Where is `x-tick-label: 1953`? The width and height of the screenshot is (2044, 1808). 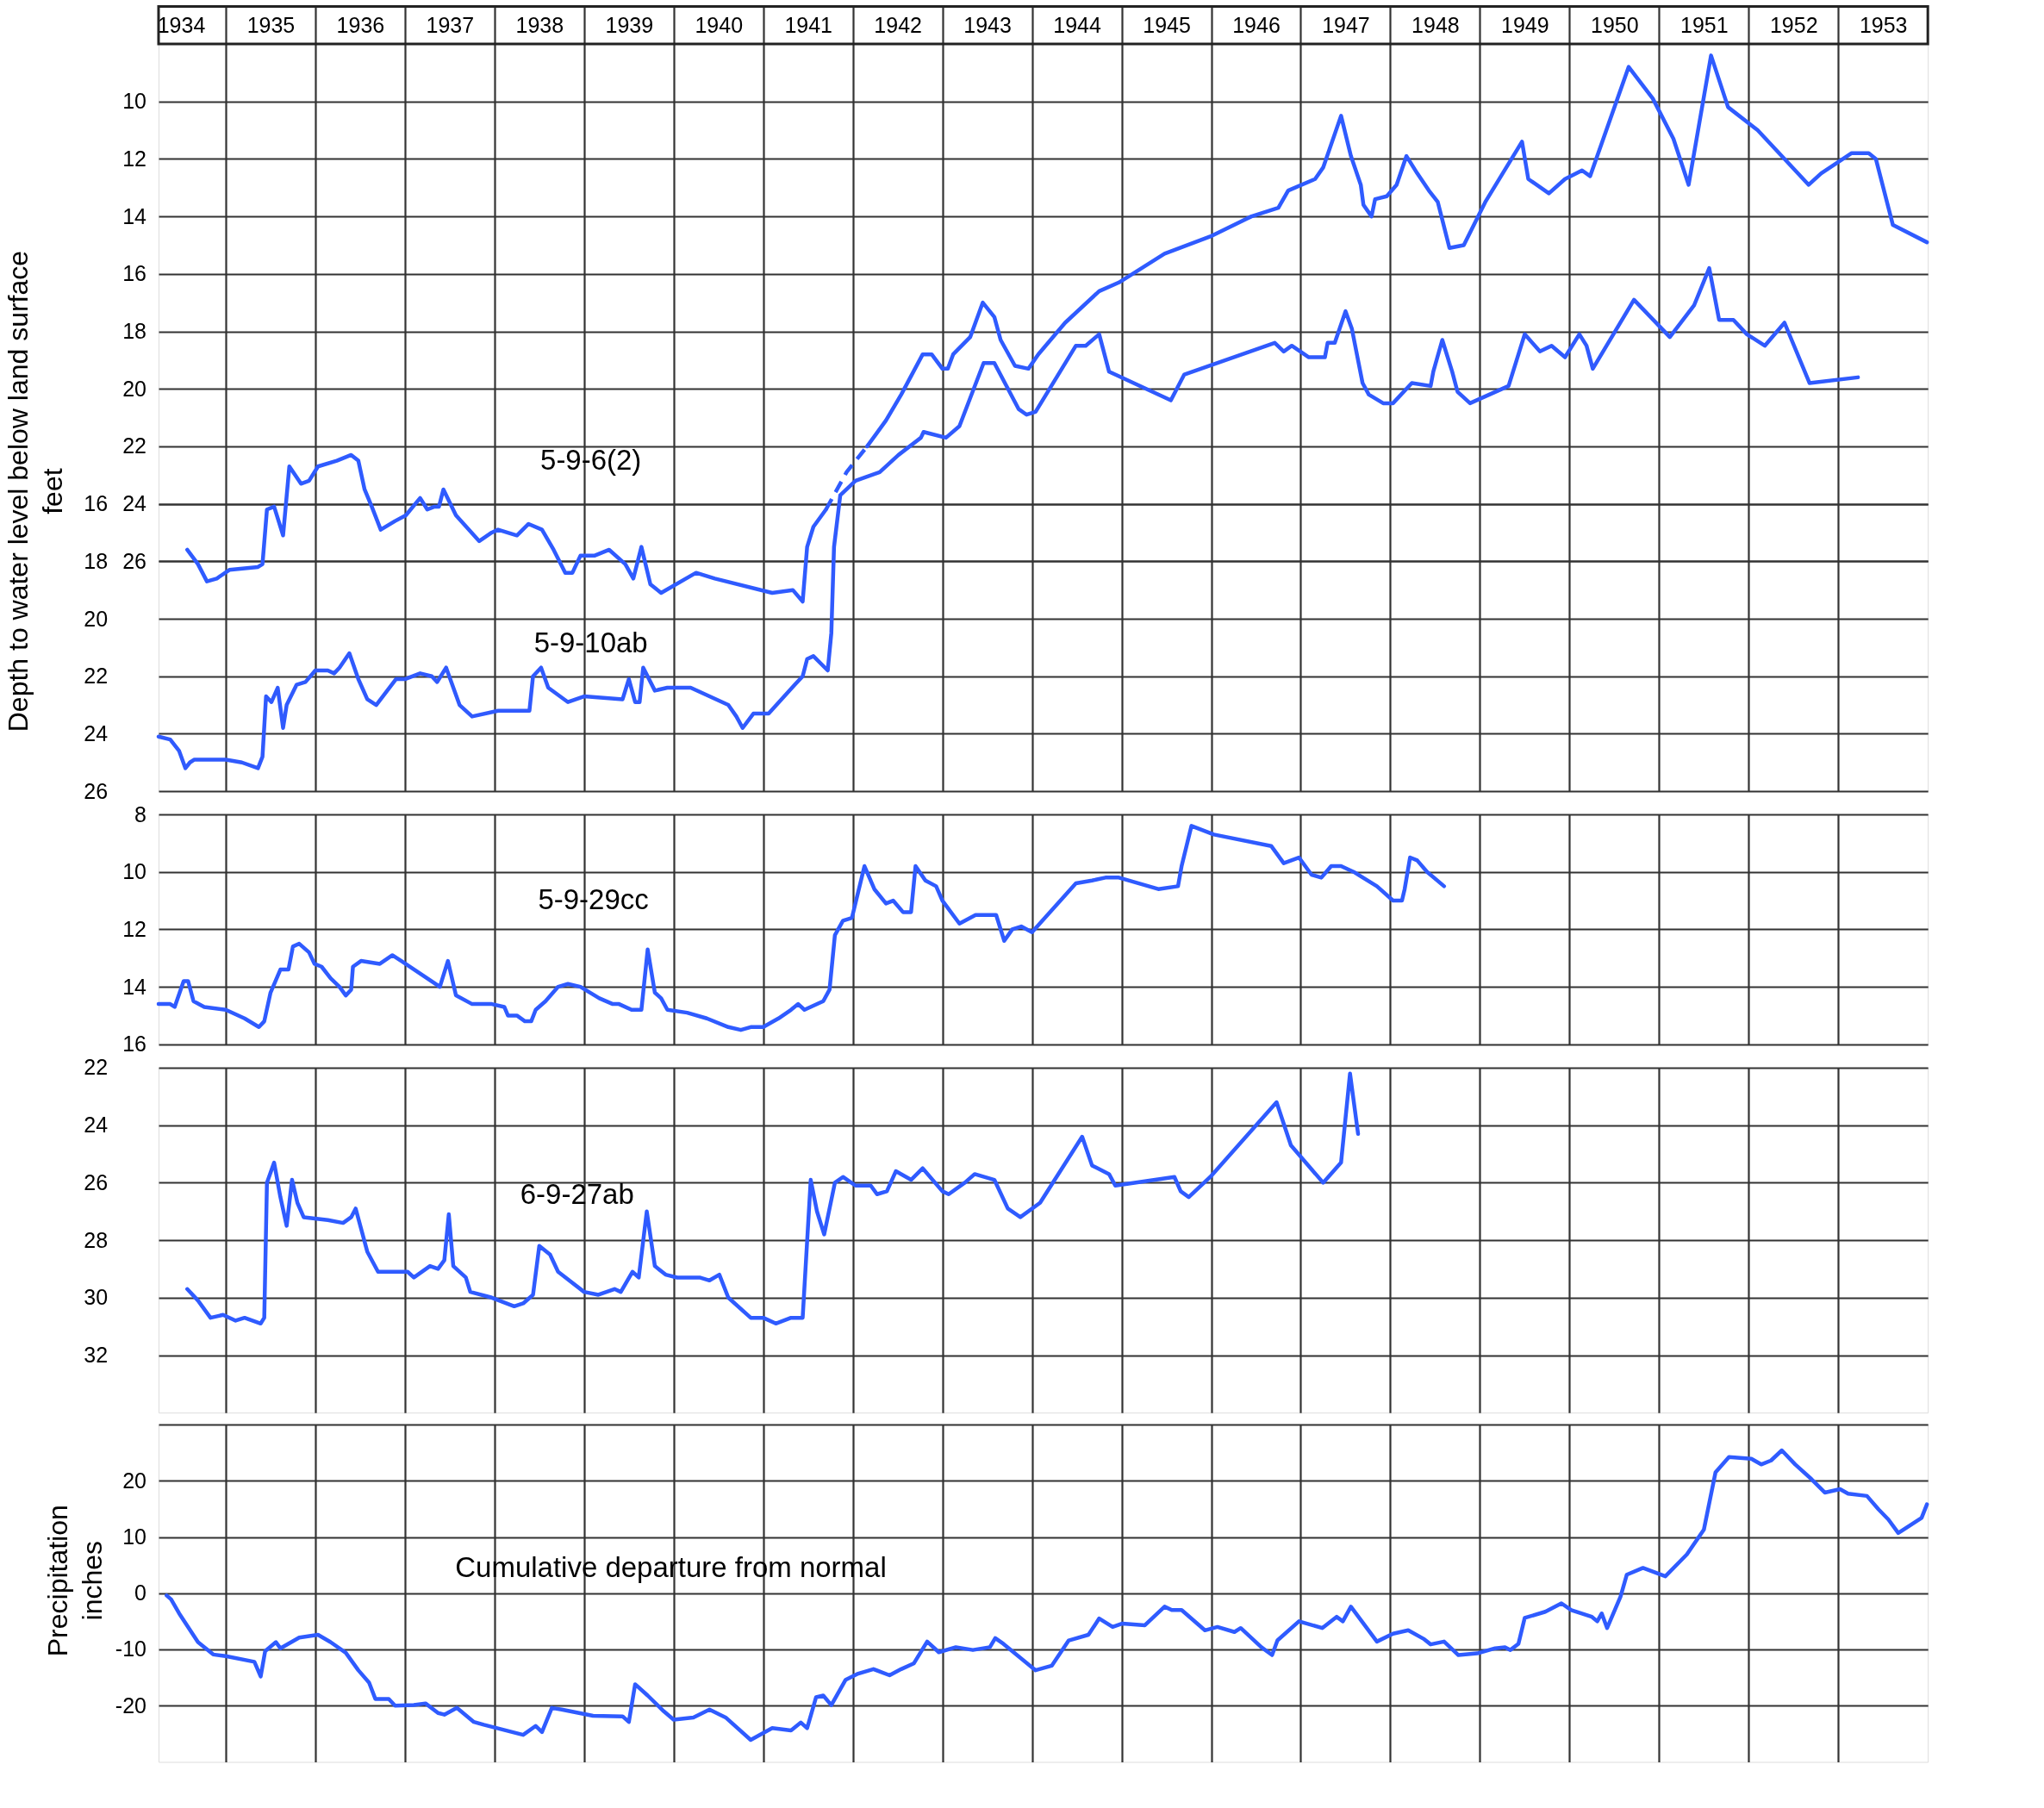
x-tick-label: 1953 is located at coordinates (1883, 24).